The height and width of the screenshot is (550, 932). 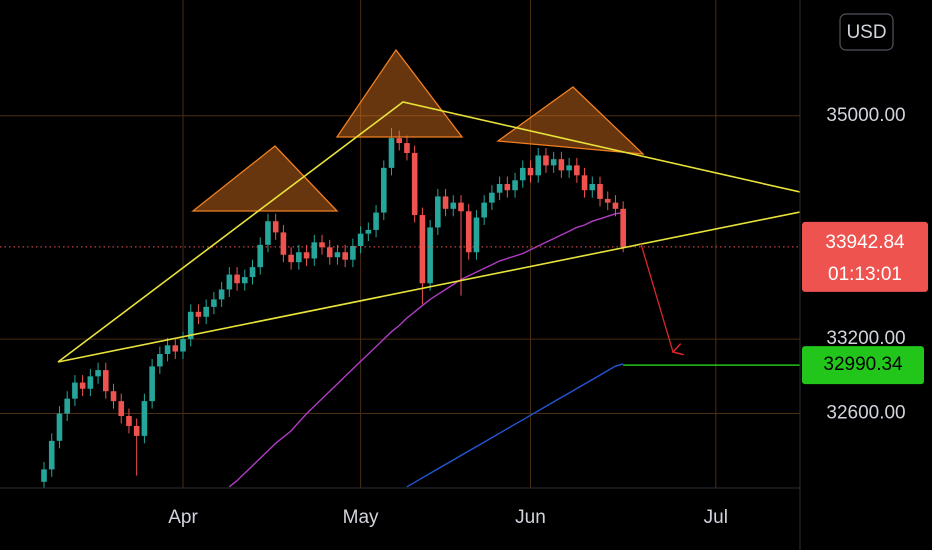 What do you see at coordinates (865, 274) in the screenshot?
I see `countdown-label: 01:13:01` at bounding box center [865, 274].